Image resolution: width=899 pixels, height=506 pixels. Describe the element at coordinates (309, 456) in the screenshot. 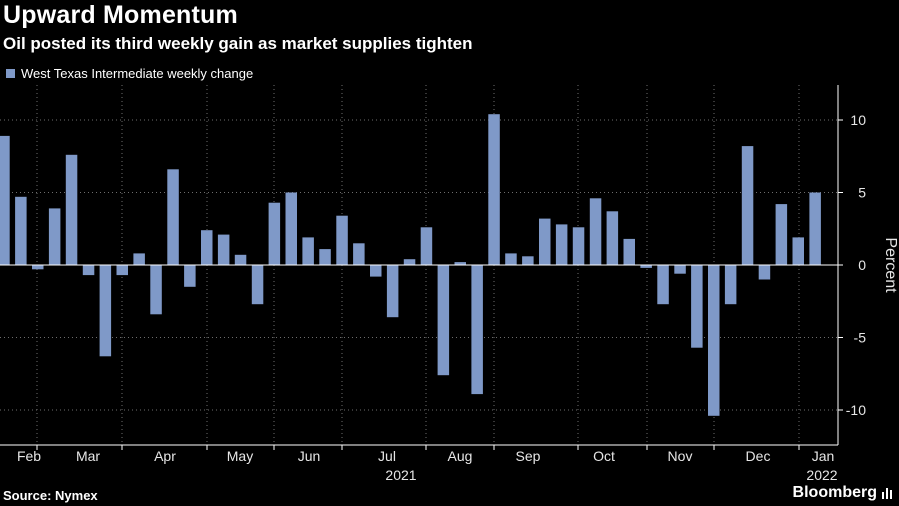

I see `x-tick-label: Jun` at that location.